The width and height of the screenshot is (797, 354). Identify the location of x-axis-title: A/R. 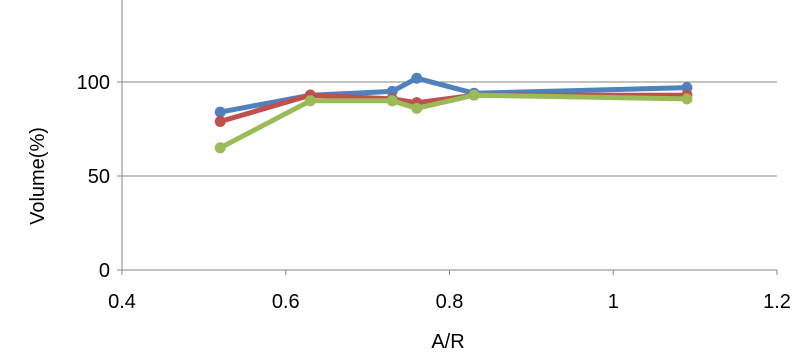
(447, 342).